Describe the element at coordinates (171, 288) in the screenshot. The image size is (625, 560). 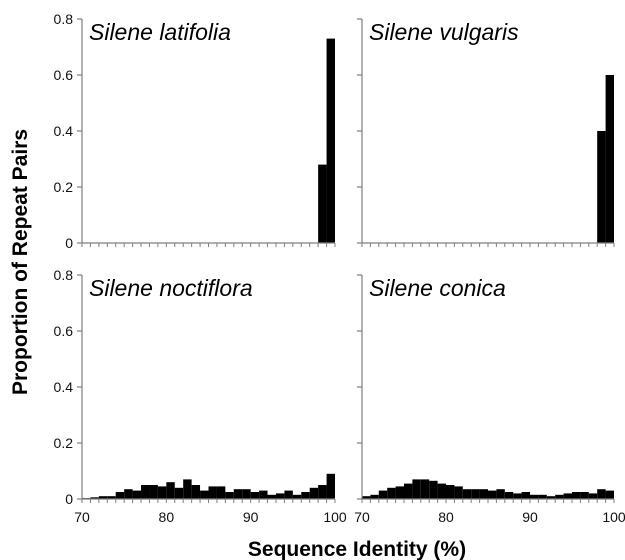
I see `panel-title: Silene noctiflora` at that location.